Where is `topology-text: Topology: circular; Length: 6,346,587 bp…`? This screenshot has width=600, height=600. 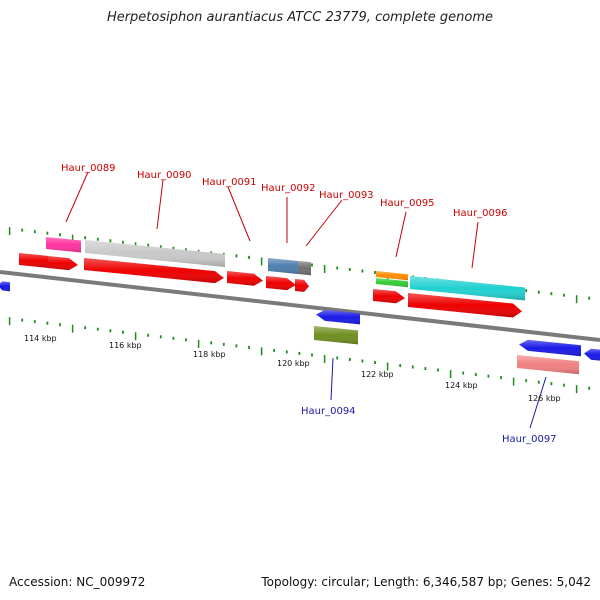
topology-text: Topology: circular; Length: 6,346,587 bp… is located at coordinates (426, 582).